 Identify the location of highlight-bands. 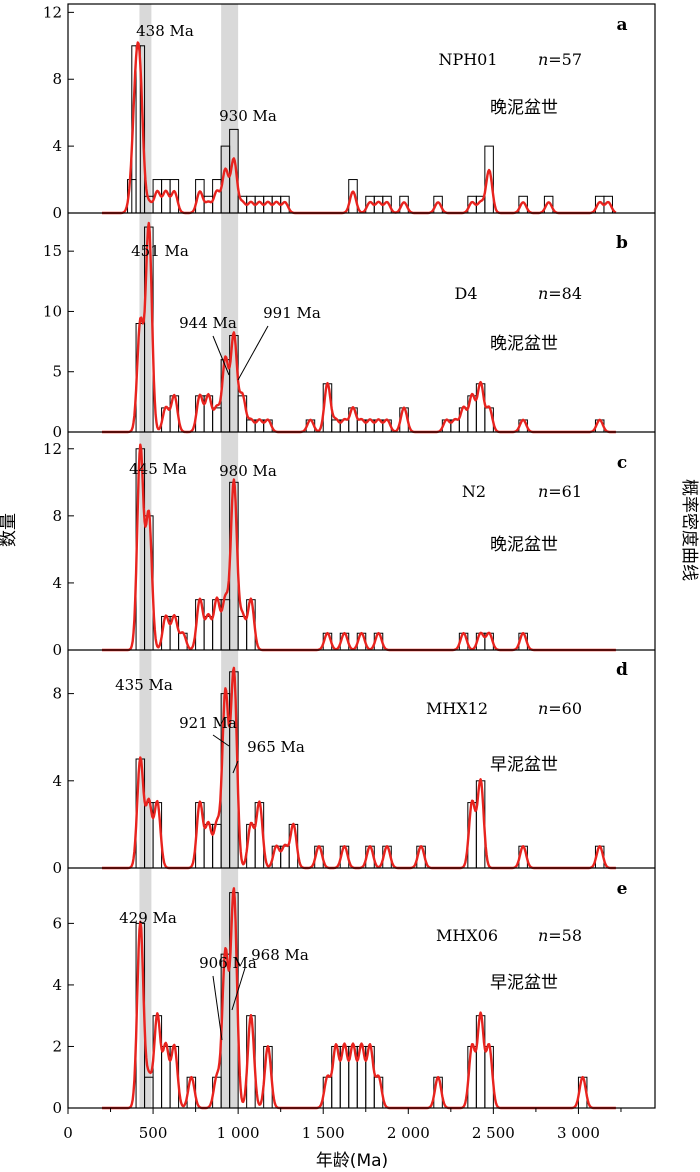
(189, 556).